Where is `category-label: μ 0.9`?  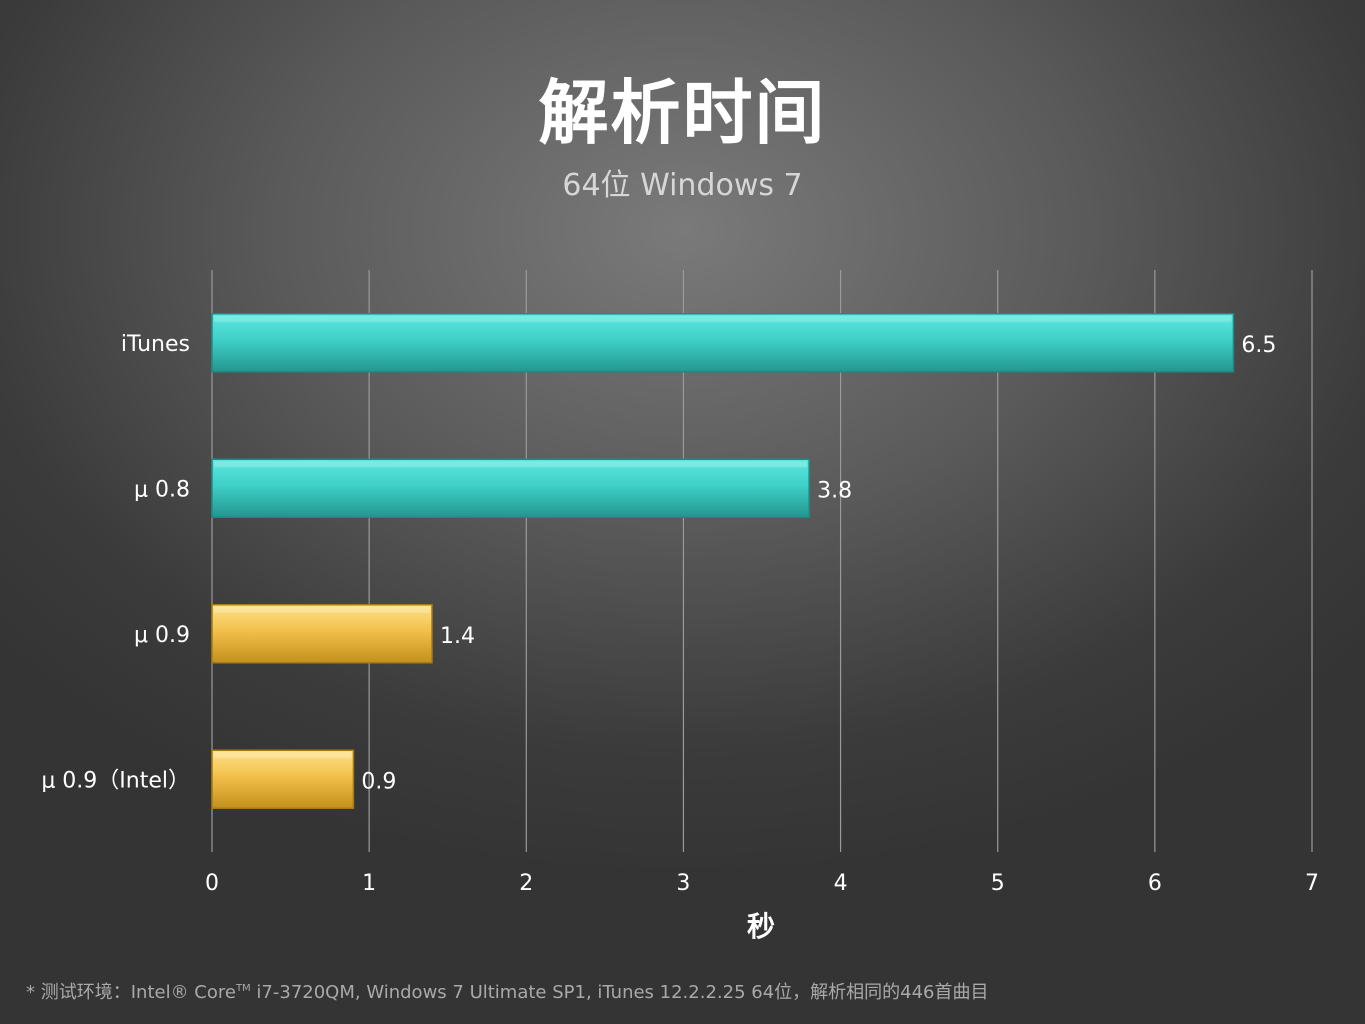
category-label: μ 0.9 is located at coordinates (162, 635).